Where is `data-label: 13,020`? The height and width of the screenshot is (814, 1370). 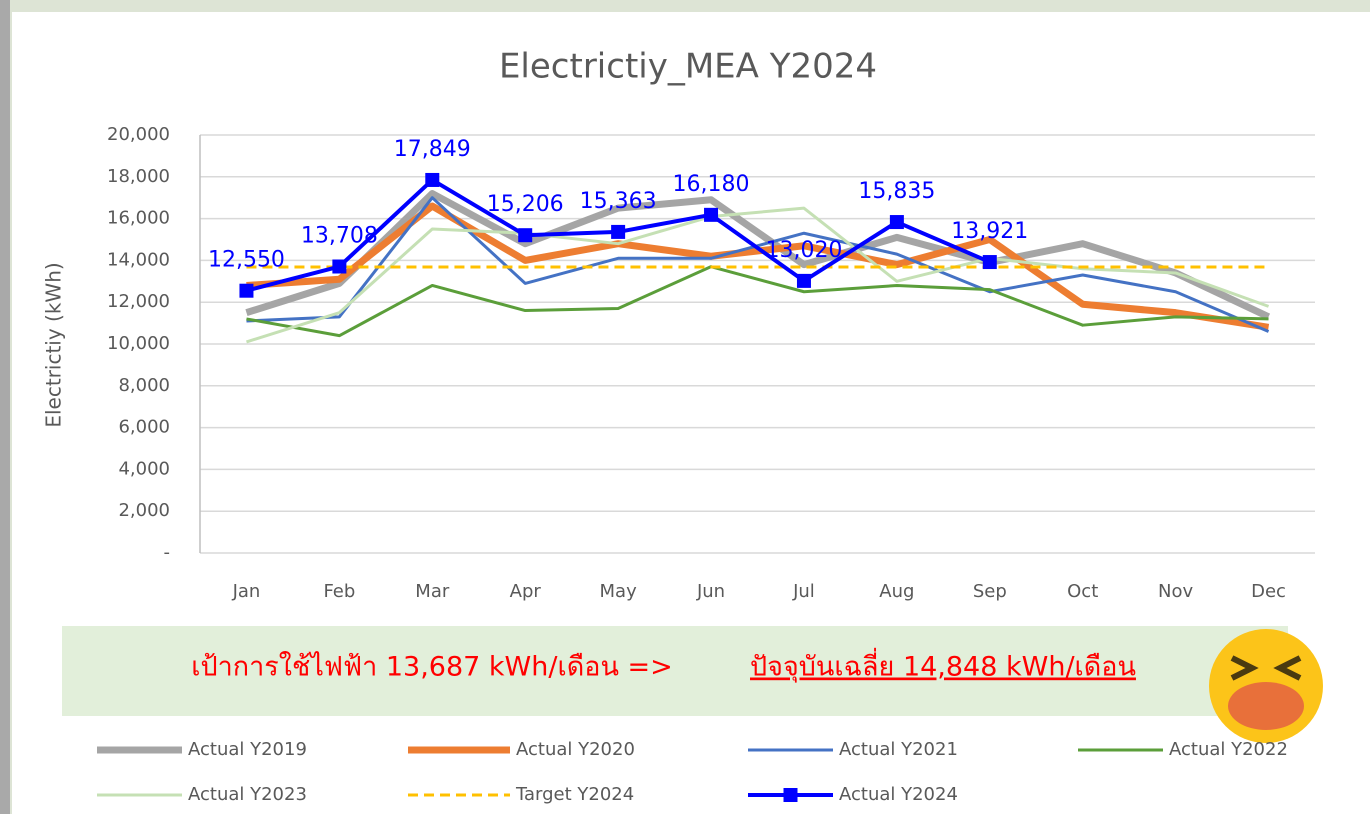
data-label: 13,020 is located at coordinates (803, 250).